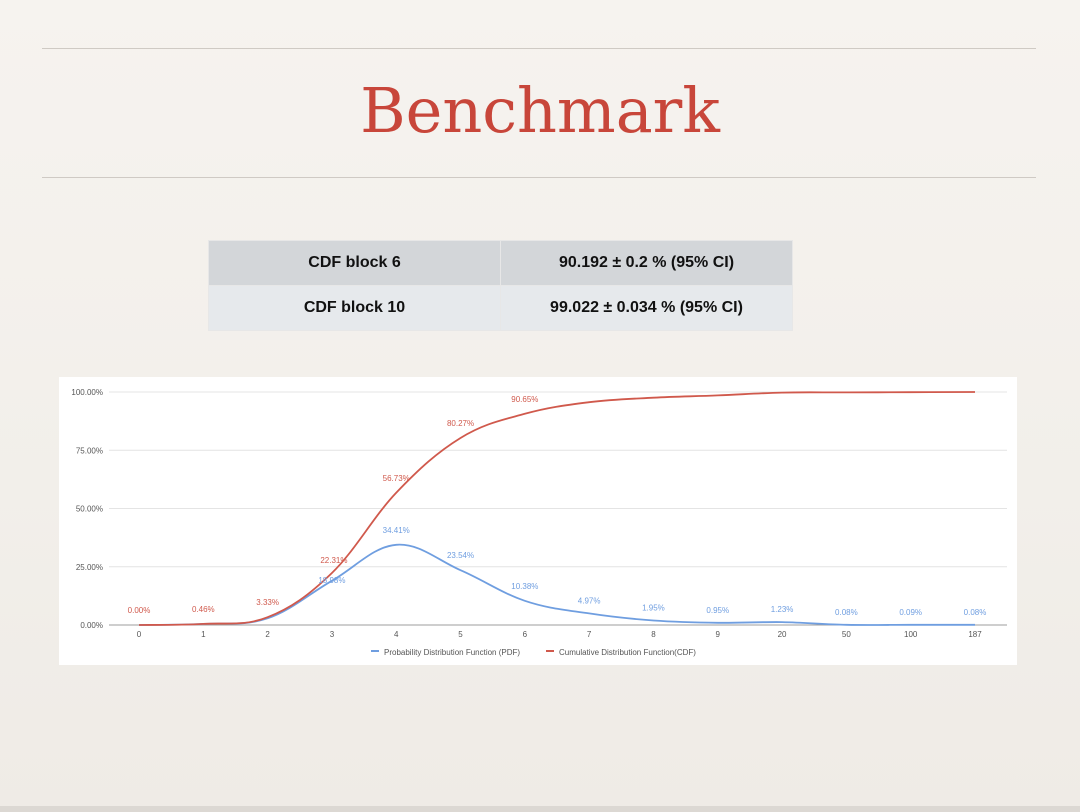  Describe the element at coordinates (460, 423) in the screenshot. I see `data-label: 80.27%` at that location.